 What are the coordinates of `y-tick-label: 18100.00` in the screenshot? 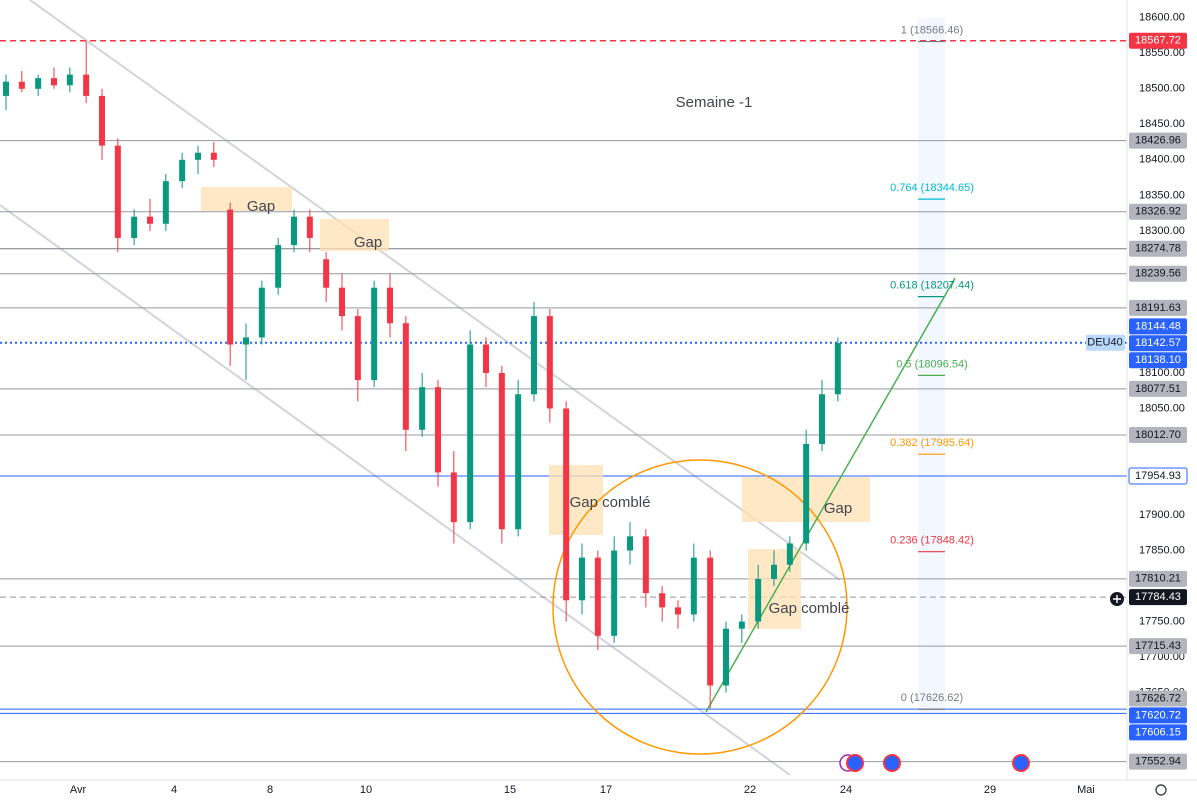 It's located at (1162, 373).